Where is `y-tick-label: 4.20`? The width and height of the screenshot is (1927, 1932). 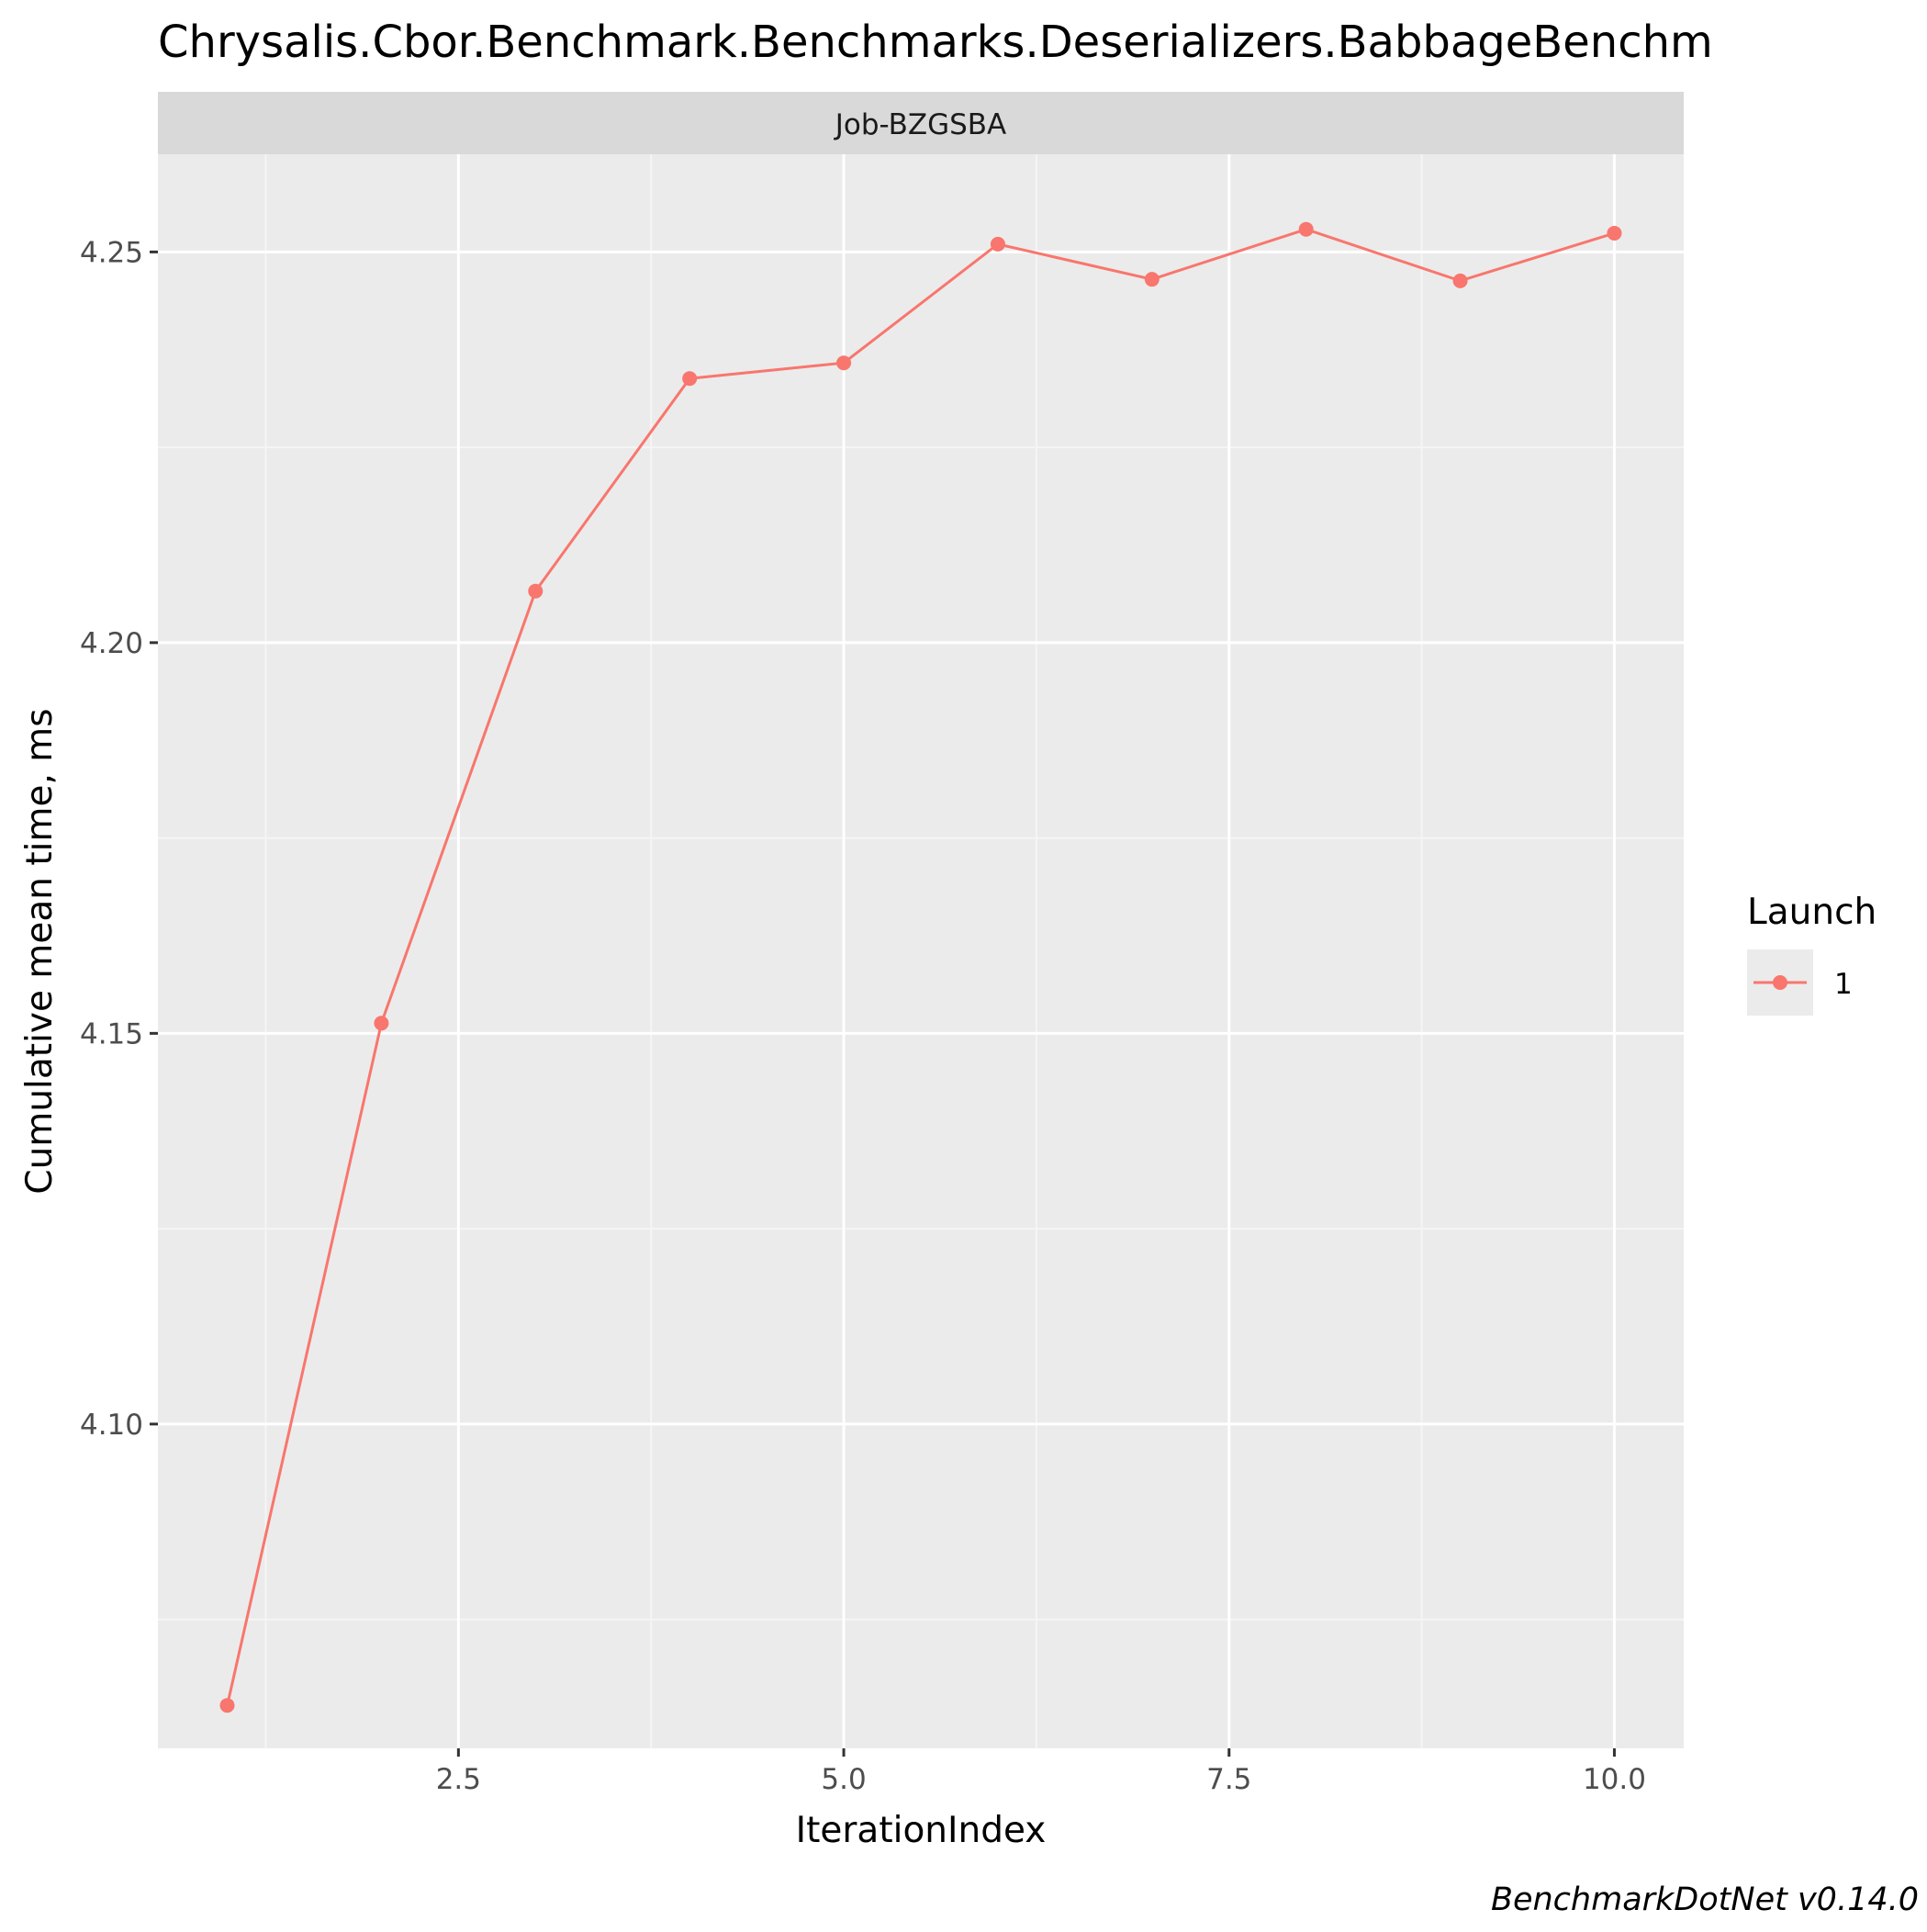 y-tick-label: 4.20 is located at coordinates (112, 643).